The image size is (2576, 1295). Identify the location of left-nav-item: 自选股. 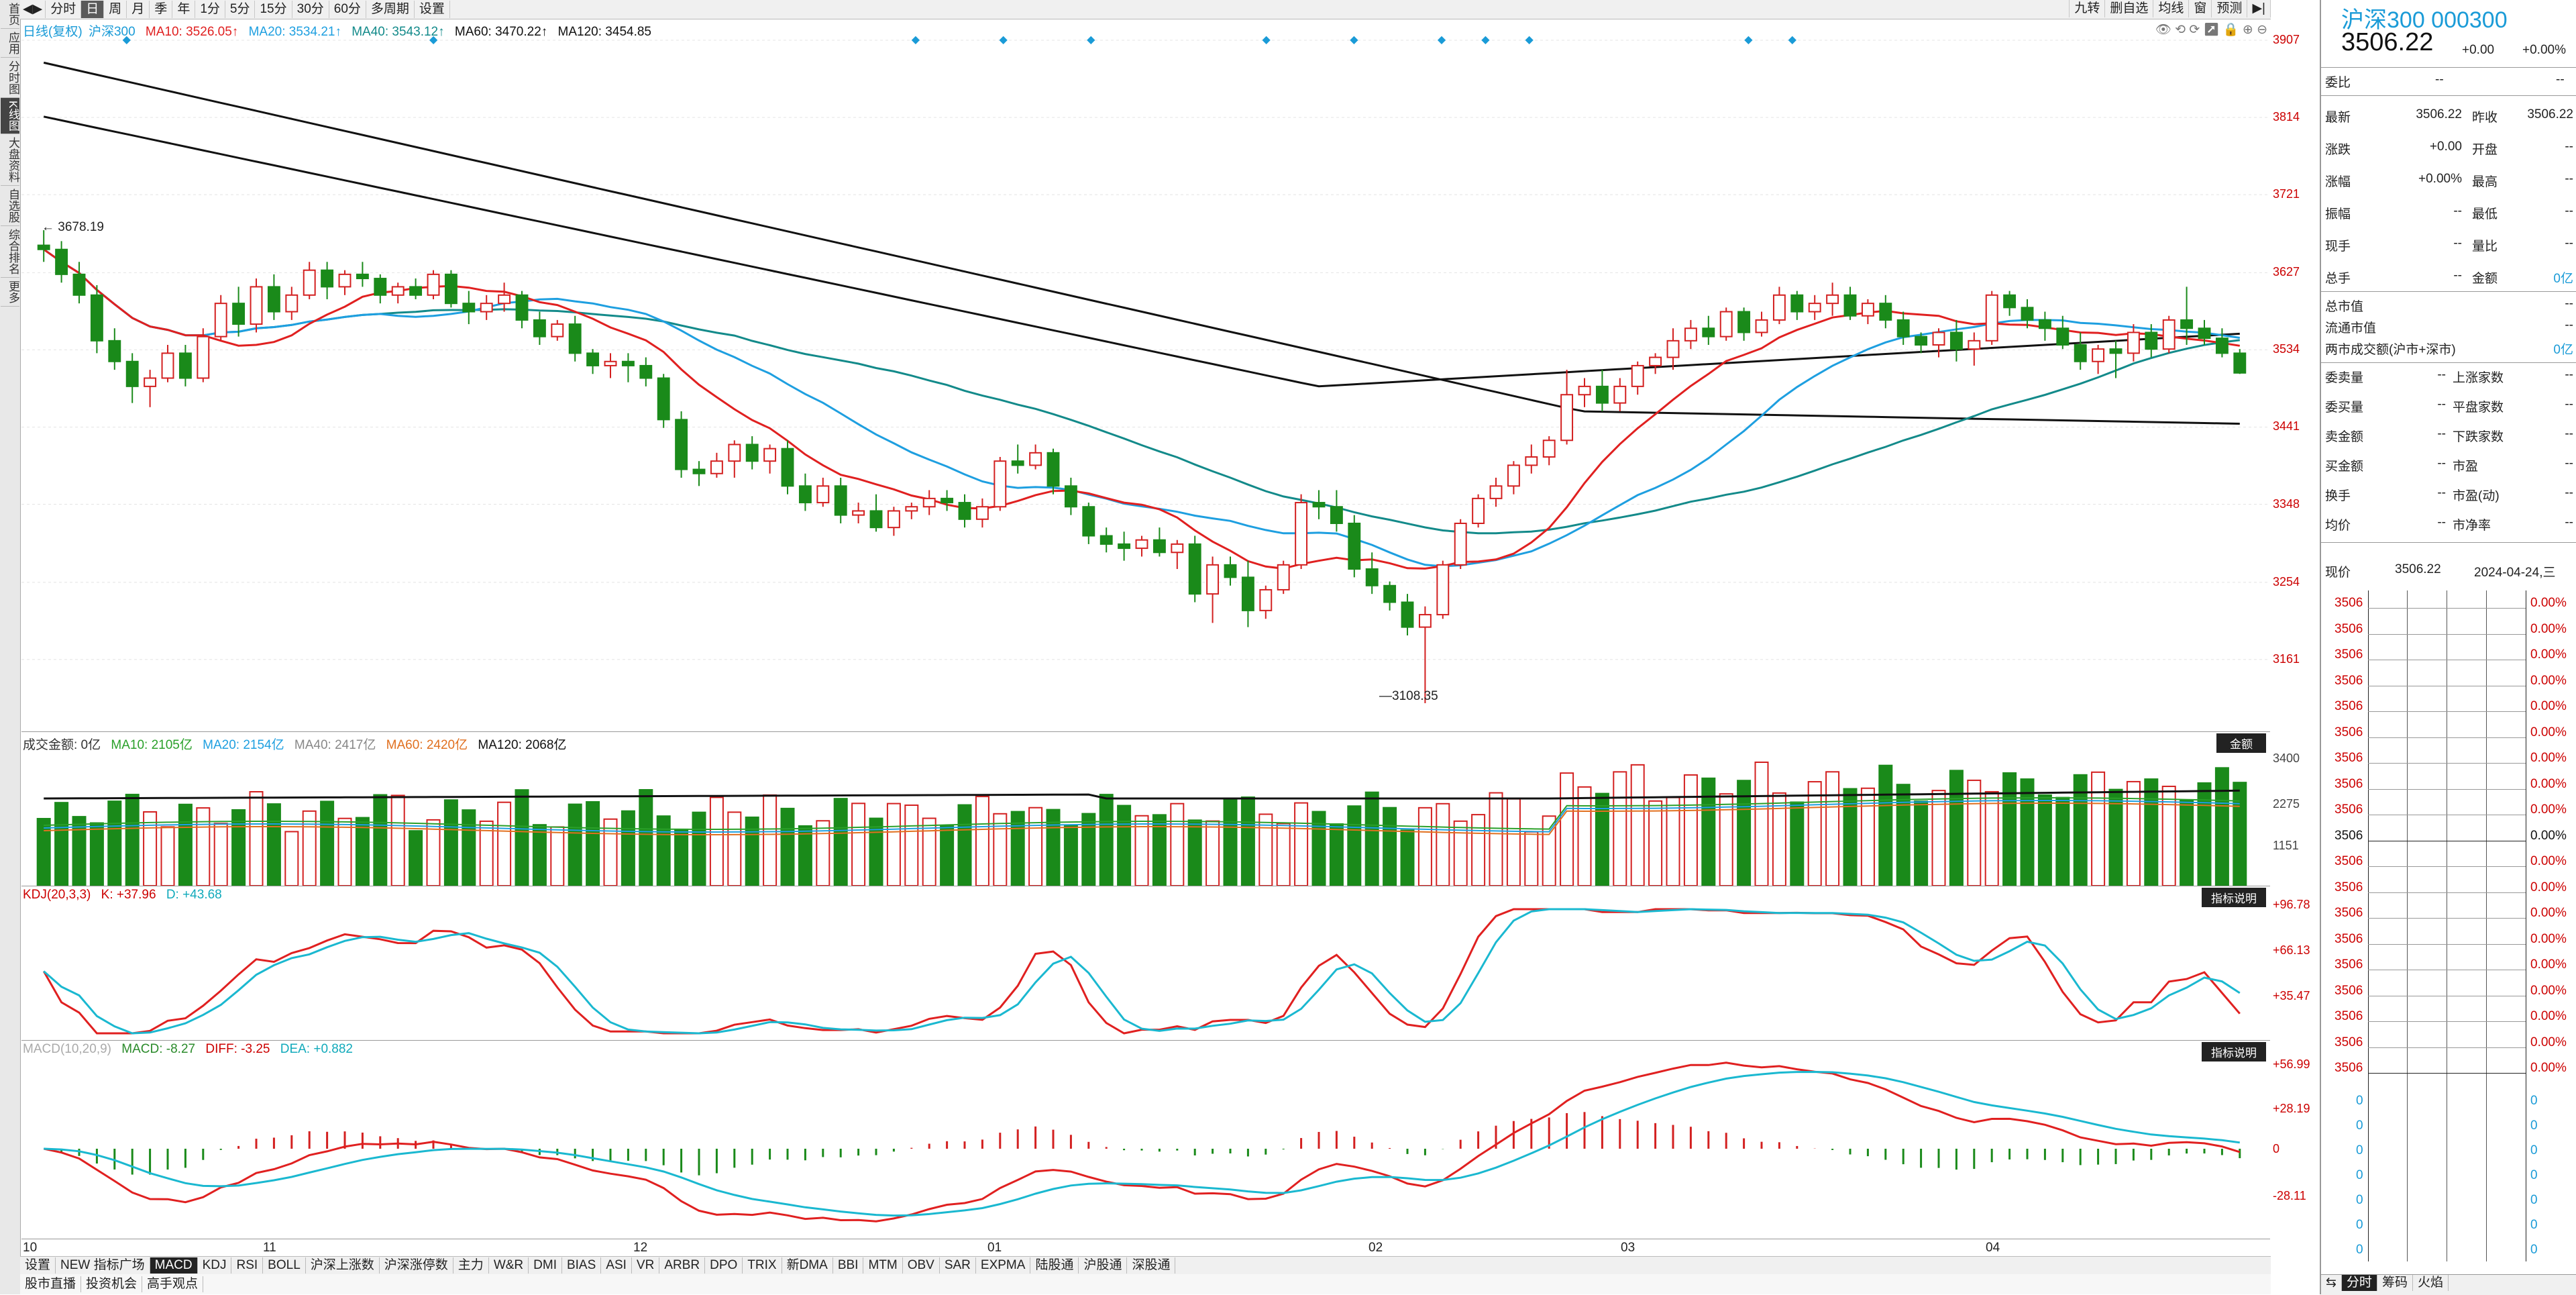
(10, 206).